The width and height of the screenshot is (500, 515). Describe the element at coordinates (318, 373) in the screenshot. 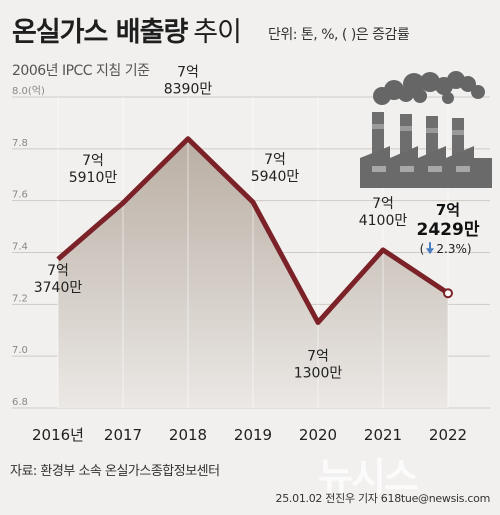

I see `data-label-line2: 1300만` at that location.